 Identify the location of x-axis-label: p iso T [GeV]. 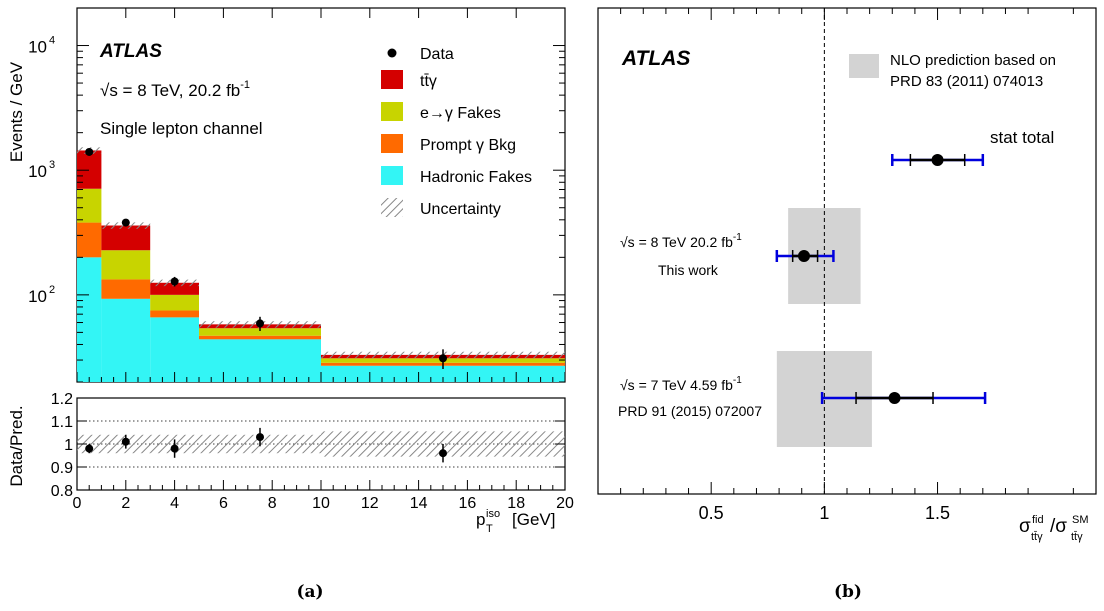
(515, 521).